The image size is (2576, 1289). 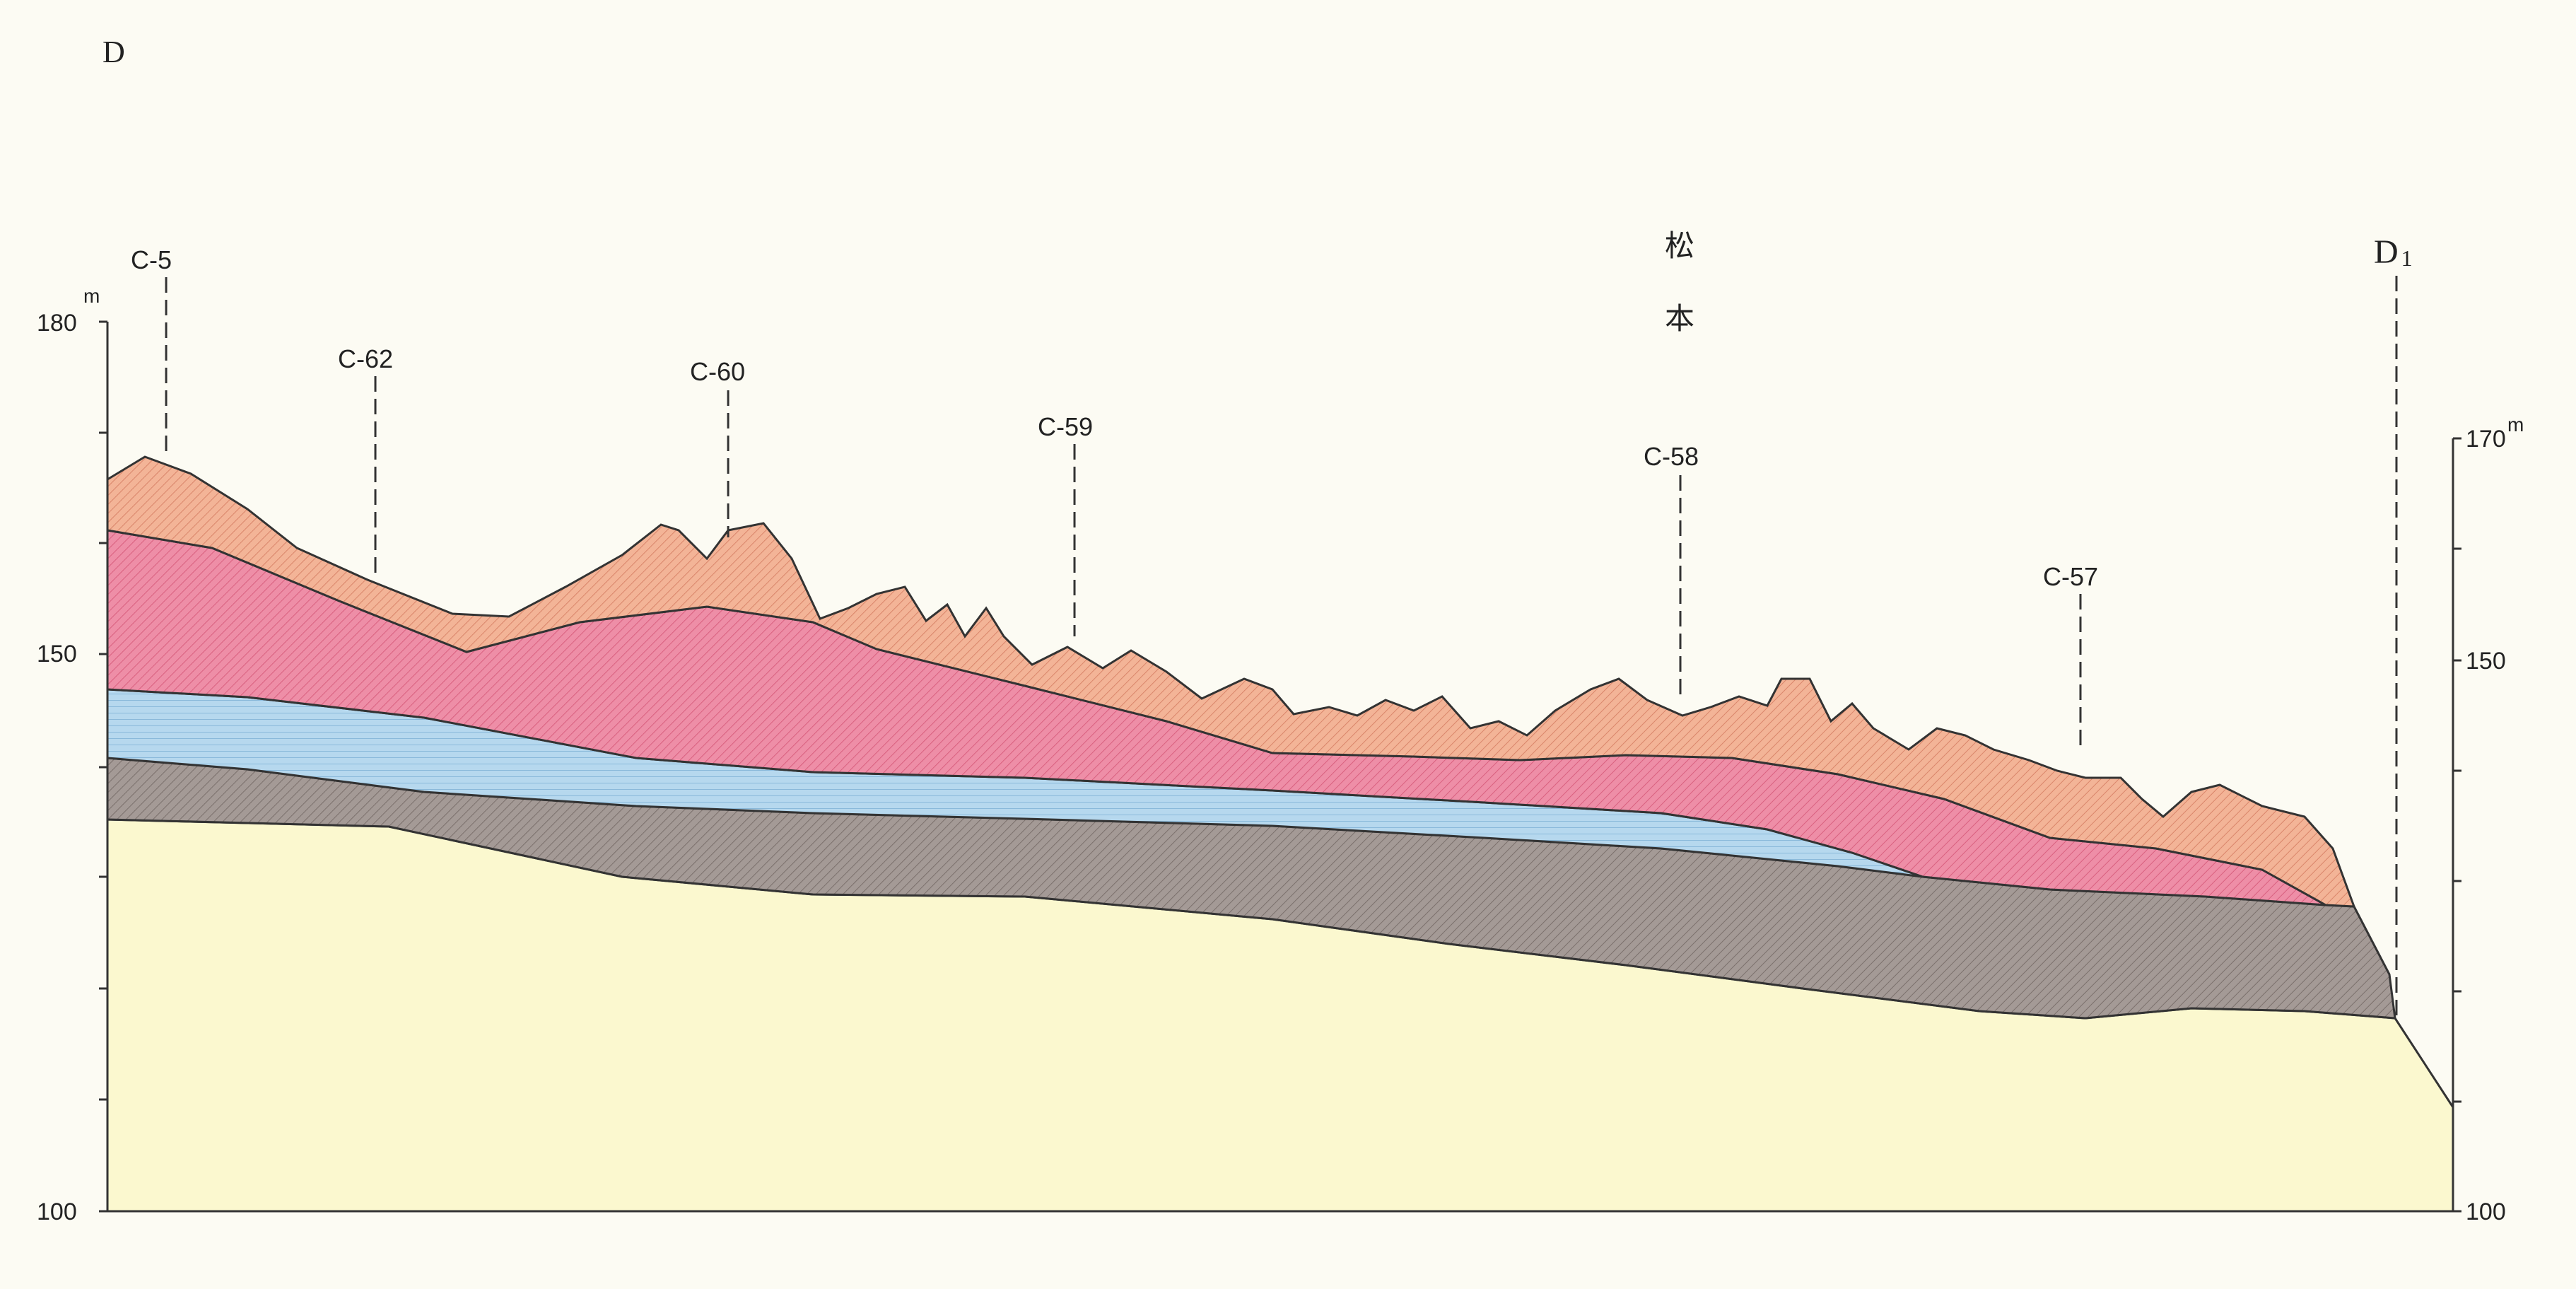 What do you see at coordinates (2386, 252) in the screenshot?
I see `section-end-label-main: D` at bounding box center [2386, 252].